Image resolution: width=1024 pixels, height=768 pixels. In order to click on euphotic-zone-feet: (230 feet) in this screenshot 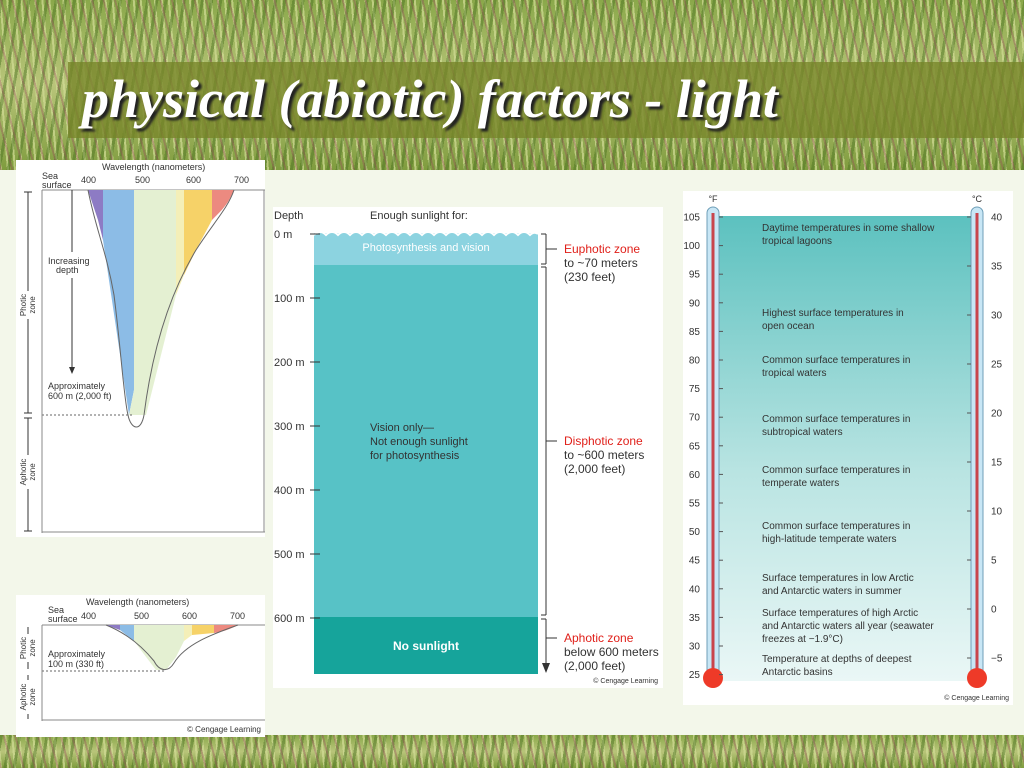, I will do `click(589, 277)`.